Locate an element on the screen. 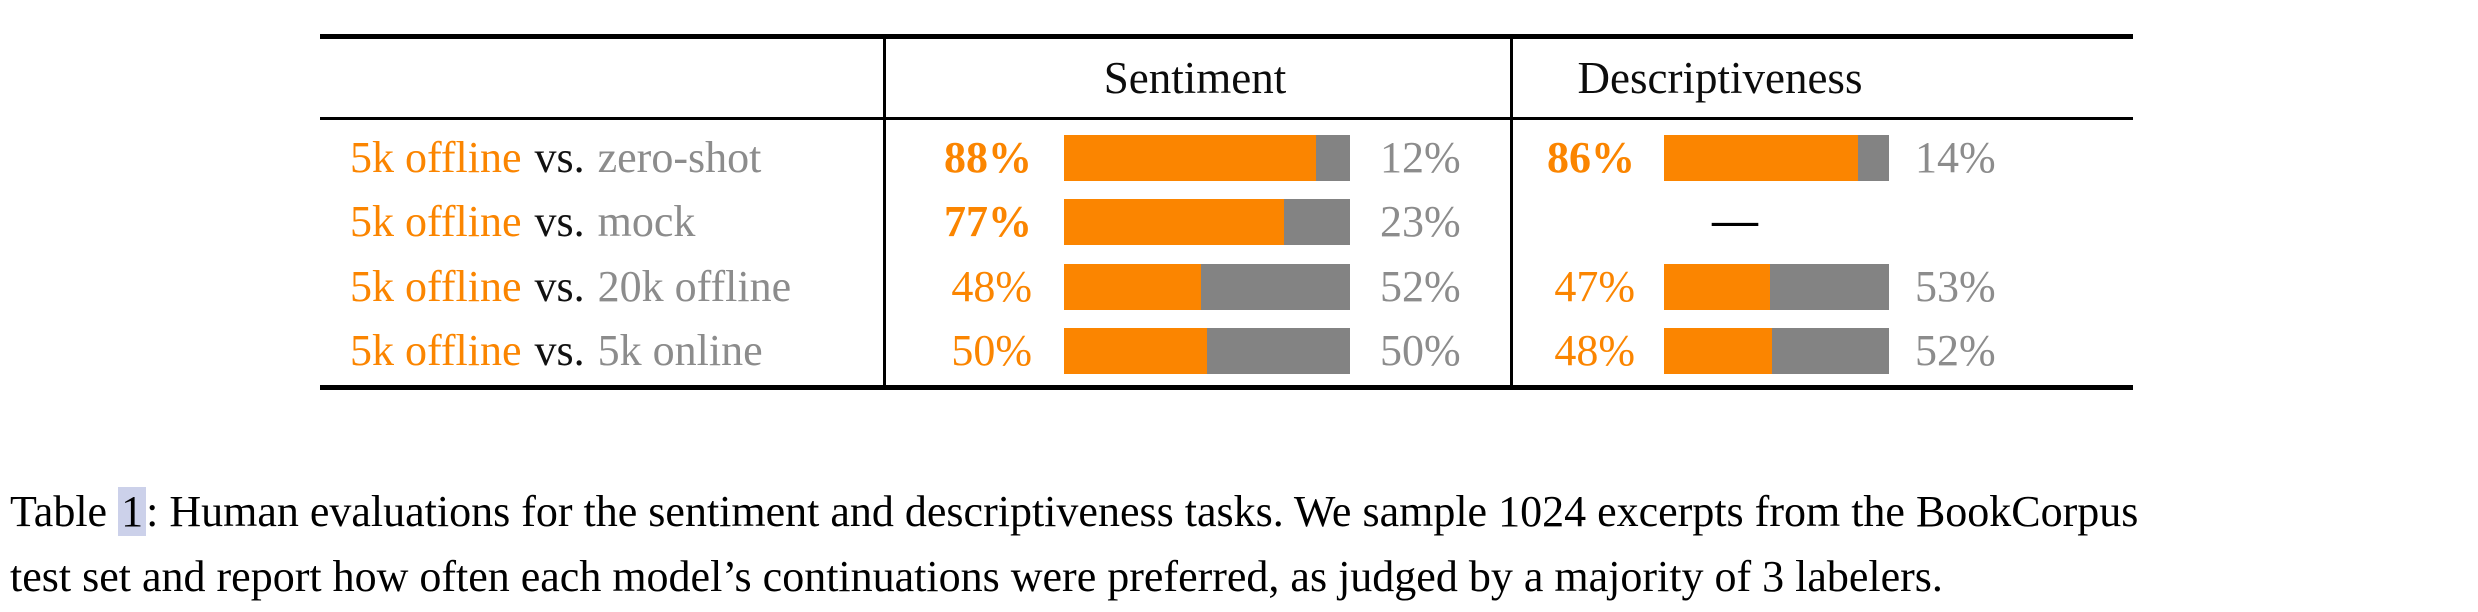 The image size is (2478, 612). comparison-label: 5k offline vs. 20k offline is located at coordinates (570, 287).